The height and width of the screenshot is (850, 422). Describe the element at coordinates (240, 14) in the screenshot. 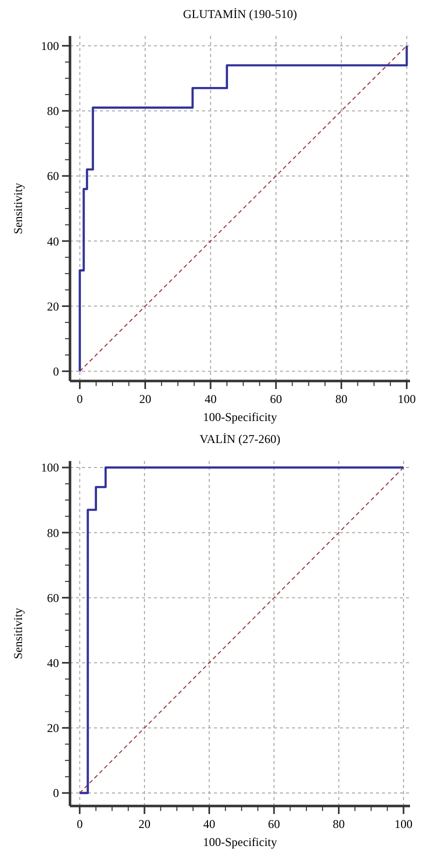

I see `chart-title: GLUTAMİN (190-510)` at that location.